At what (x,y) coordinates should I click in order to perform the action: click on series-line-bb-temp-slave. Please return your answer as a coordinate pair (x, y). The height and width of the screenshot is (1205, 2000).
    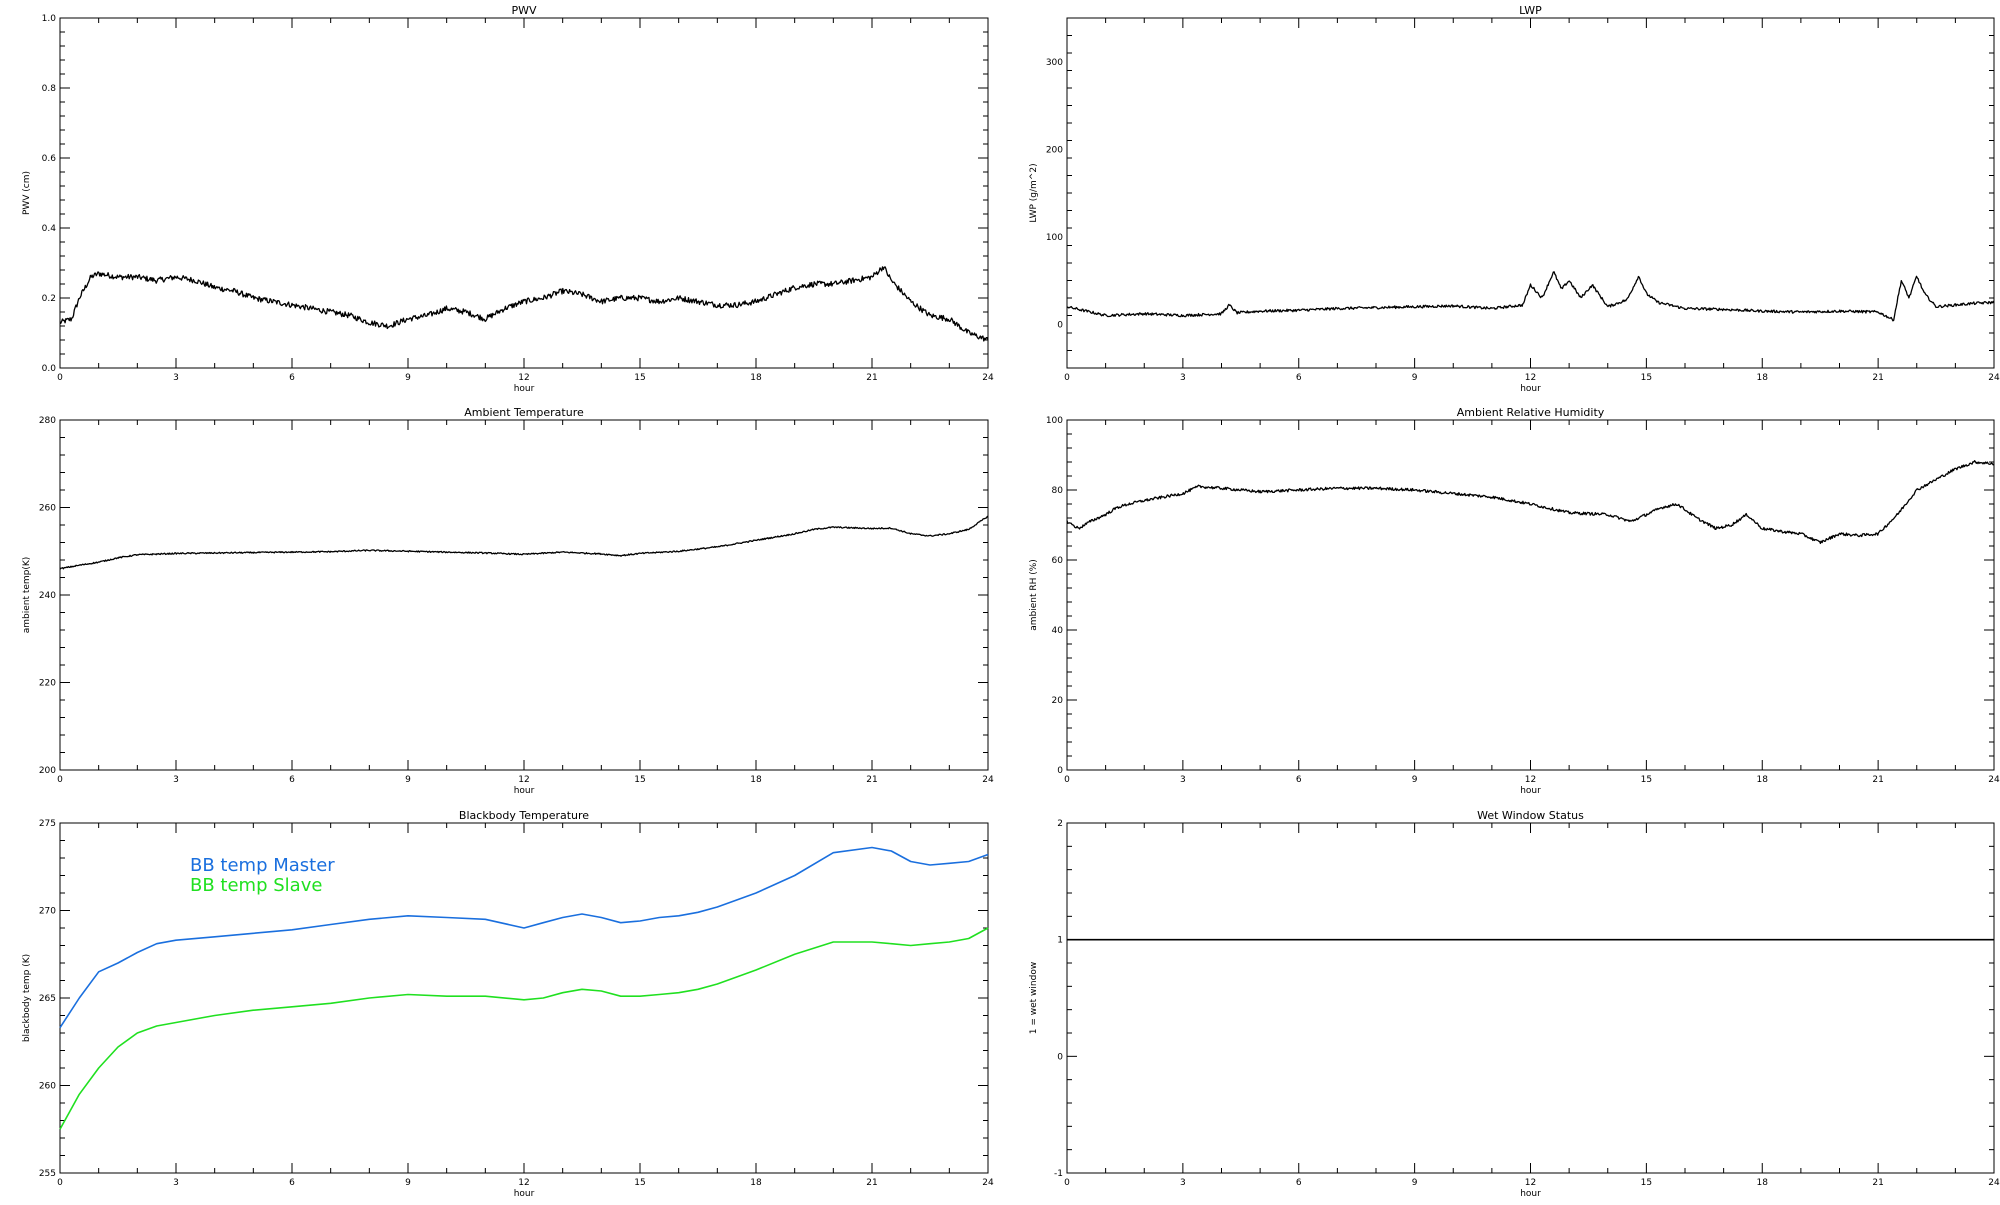
    Looking at the image, I should click on (524, 1028).